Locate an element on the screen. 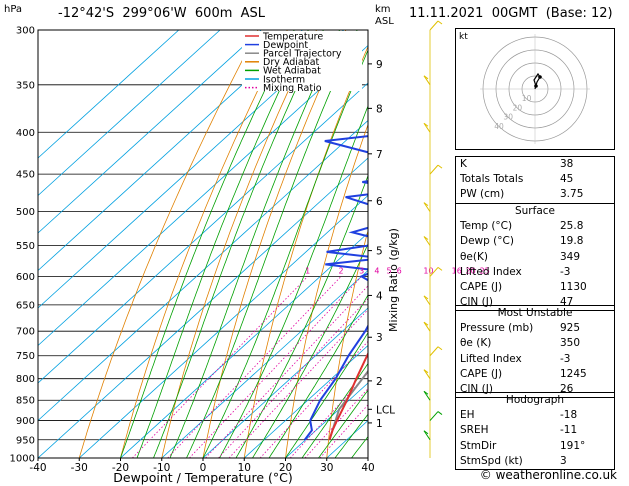 The image size is (629, 486). hodograph-value: -11 is located at coordinates (569, 430).